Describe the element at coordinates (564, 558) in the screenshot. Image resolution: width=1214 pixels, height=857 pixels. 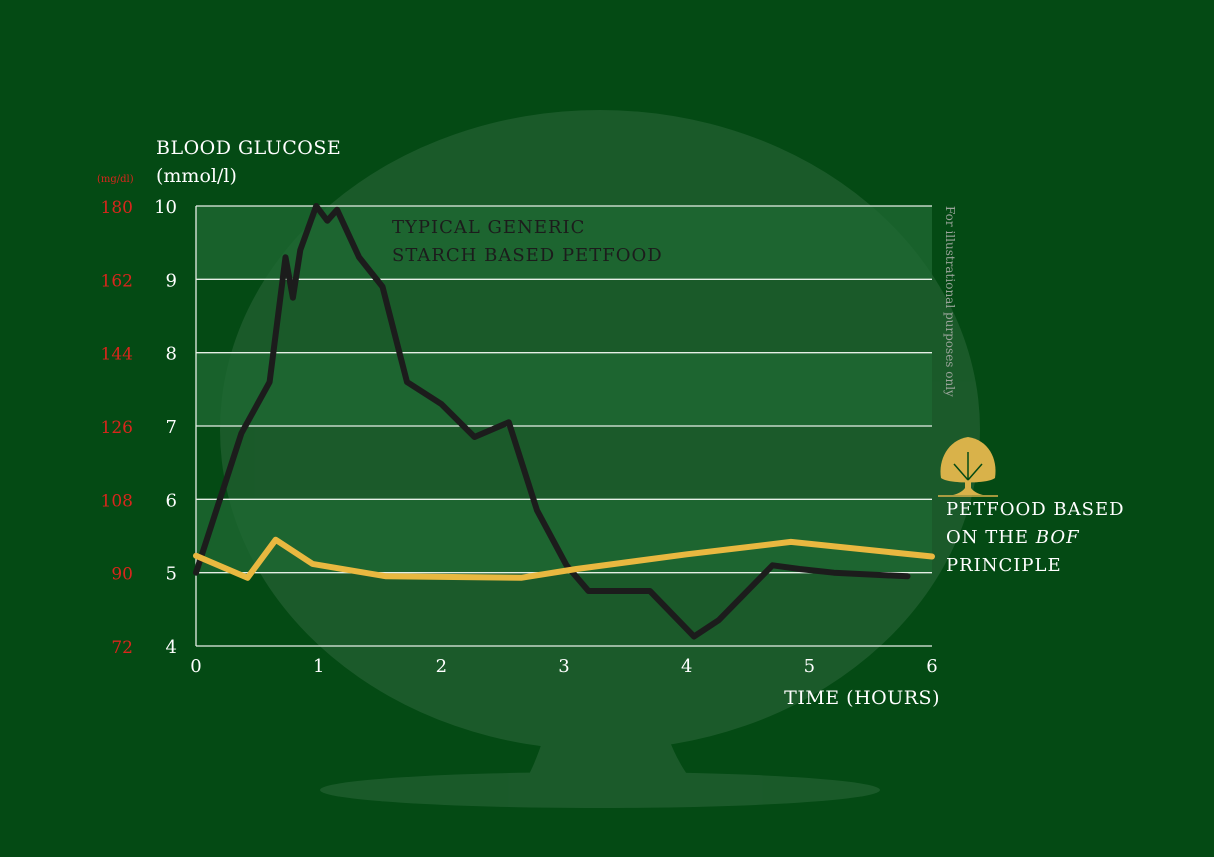
I see `bof-series-line` at that location.